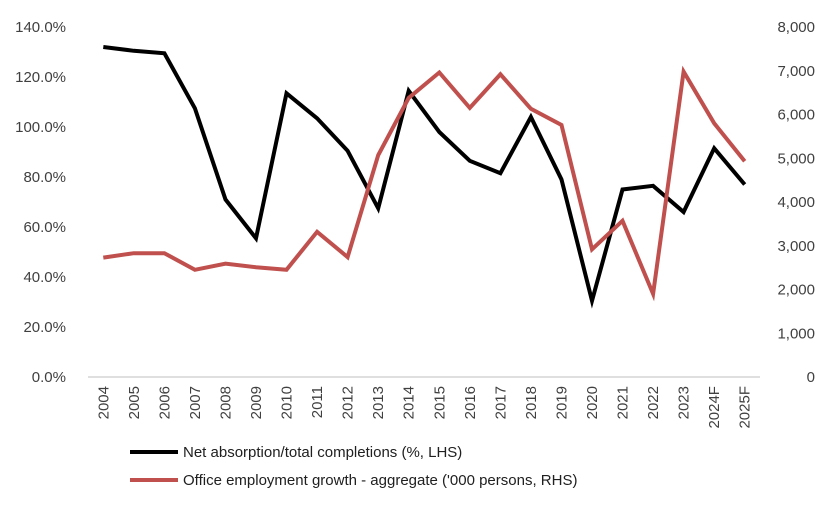 Image resolution: width=833 pixels, height=509 pixels. Describe the element at coordinates (40, 127) in the screenshot. I see `y-left-tick-label: 100.0%` at that location.